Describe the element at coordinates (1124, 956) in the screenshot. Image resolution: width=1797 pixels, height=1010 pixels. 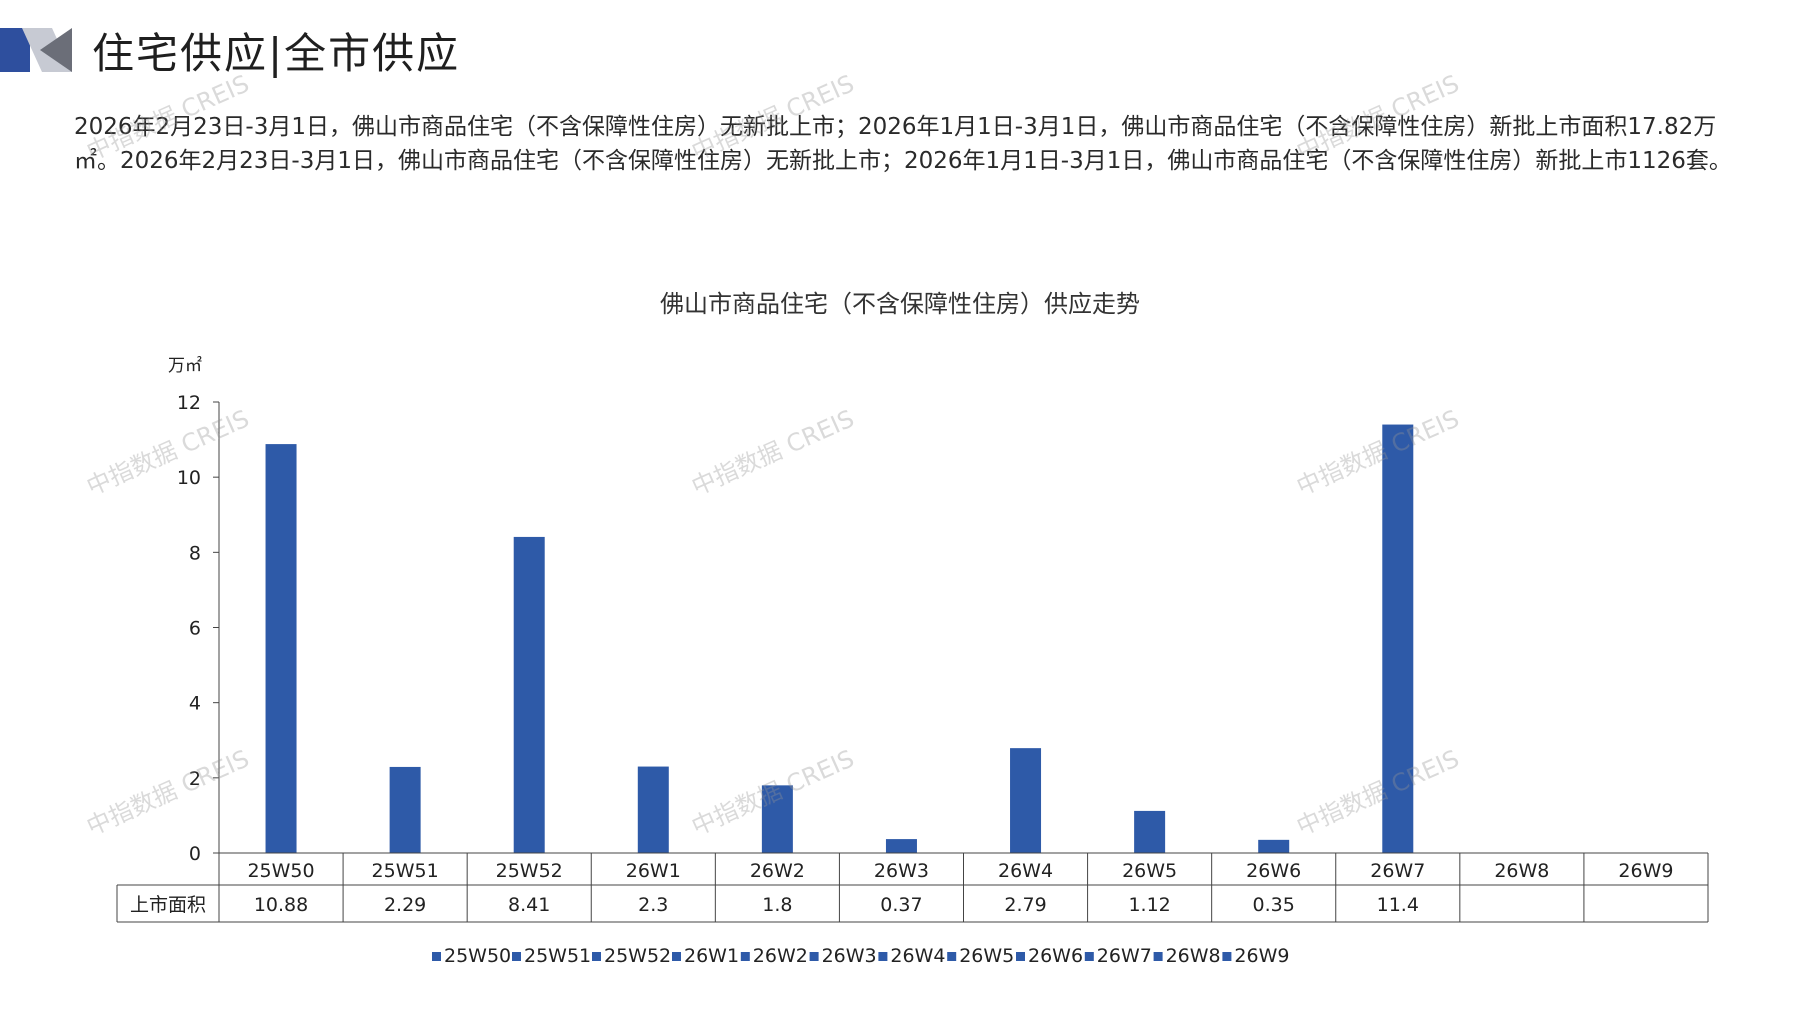
I see `legend-label: 26W7` at that location.